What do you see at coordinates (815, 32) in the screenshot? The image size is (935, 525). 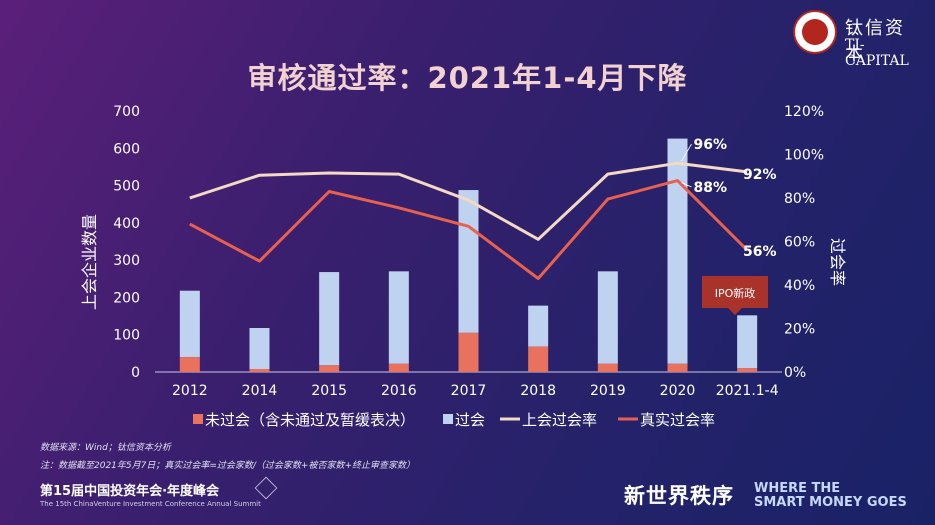 I see `logo-emblem-icon` at bounding box center [815, 32].